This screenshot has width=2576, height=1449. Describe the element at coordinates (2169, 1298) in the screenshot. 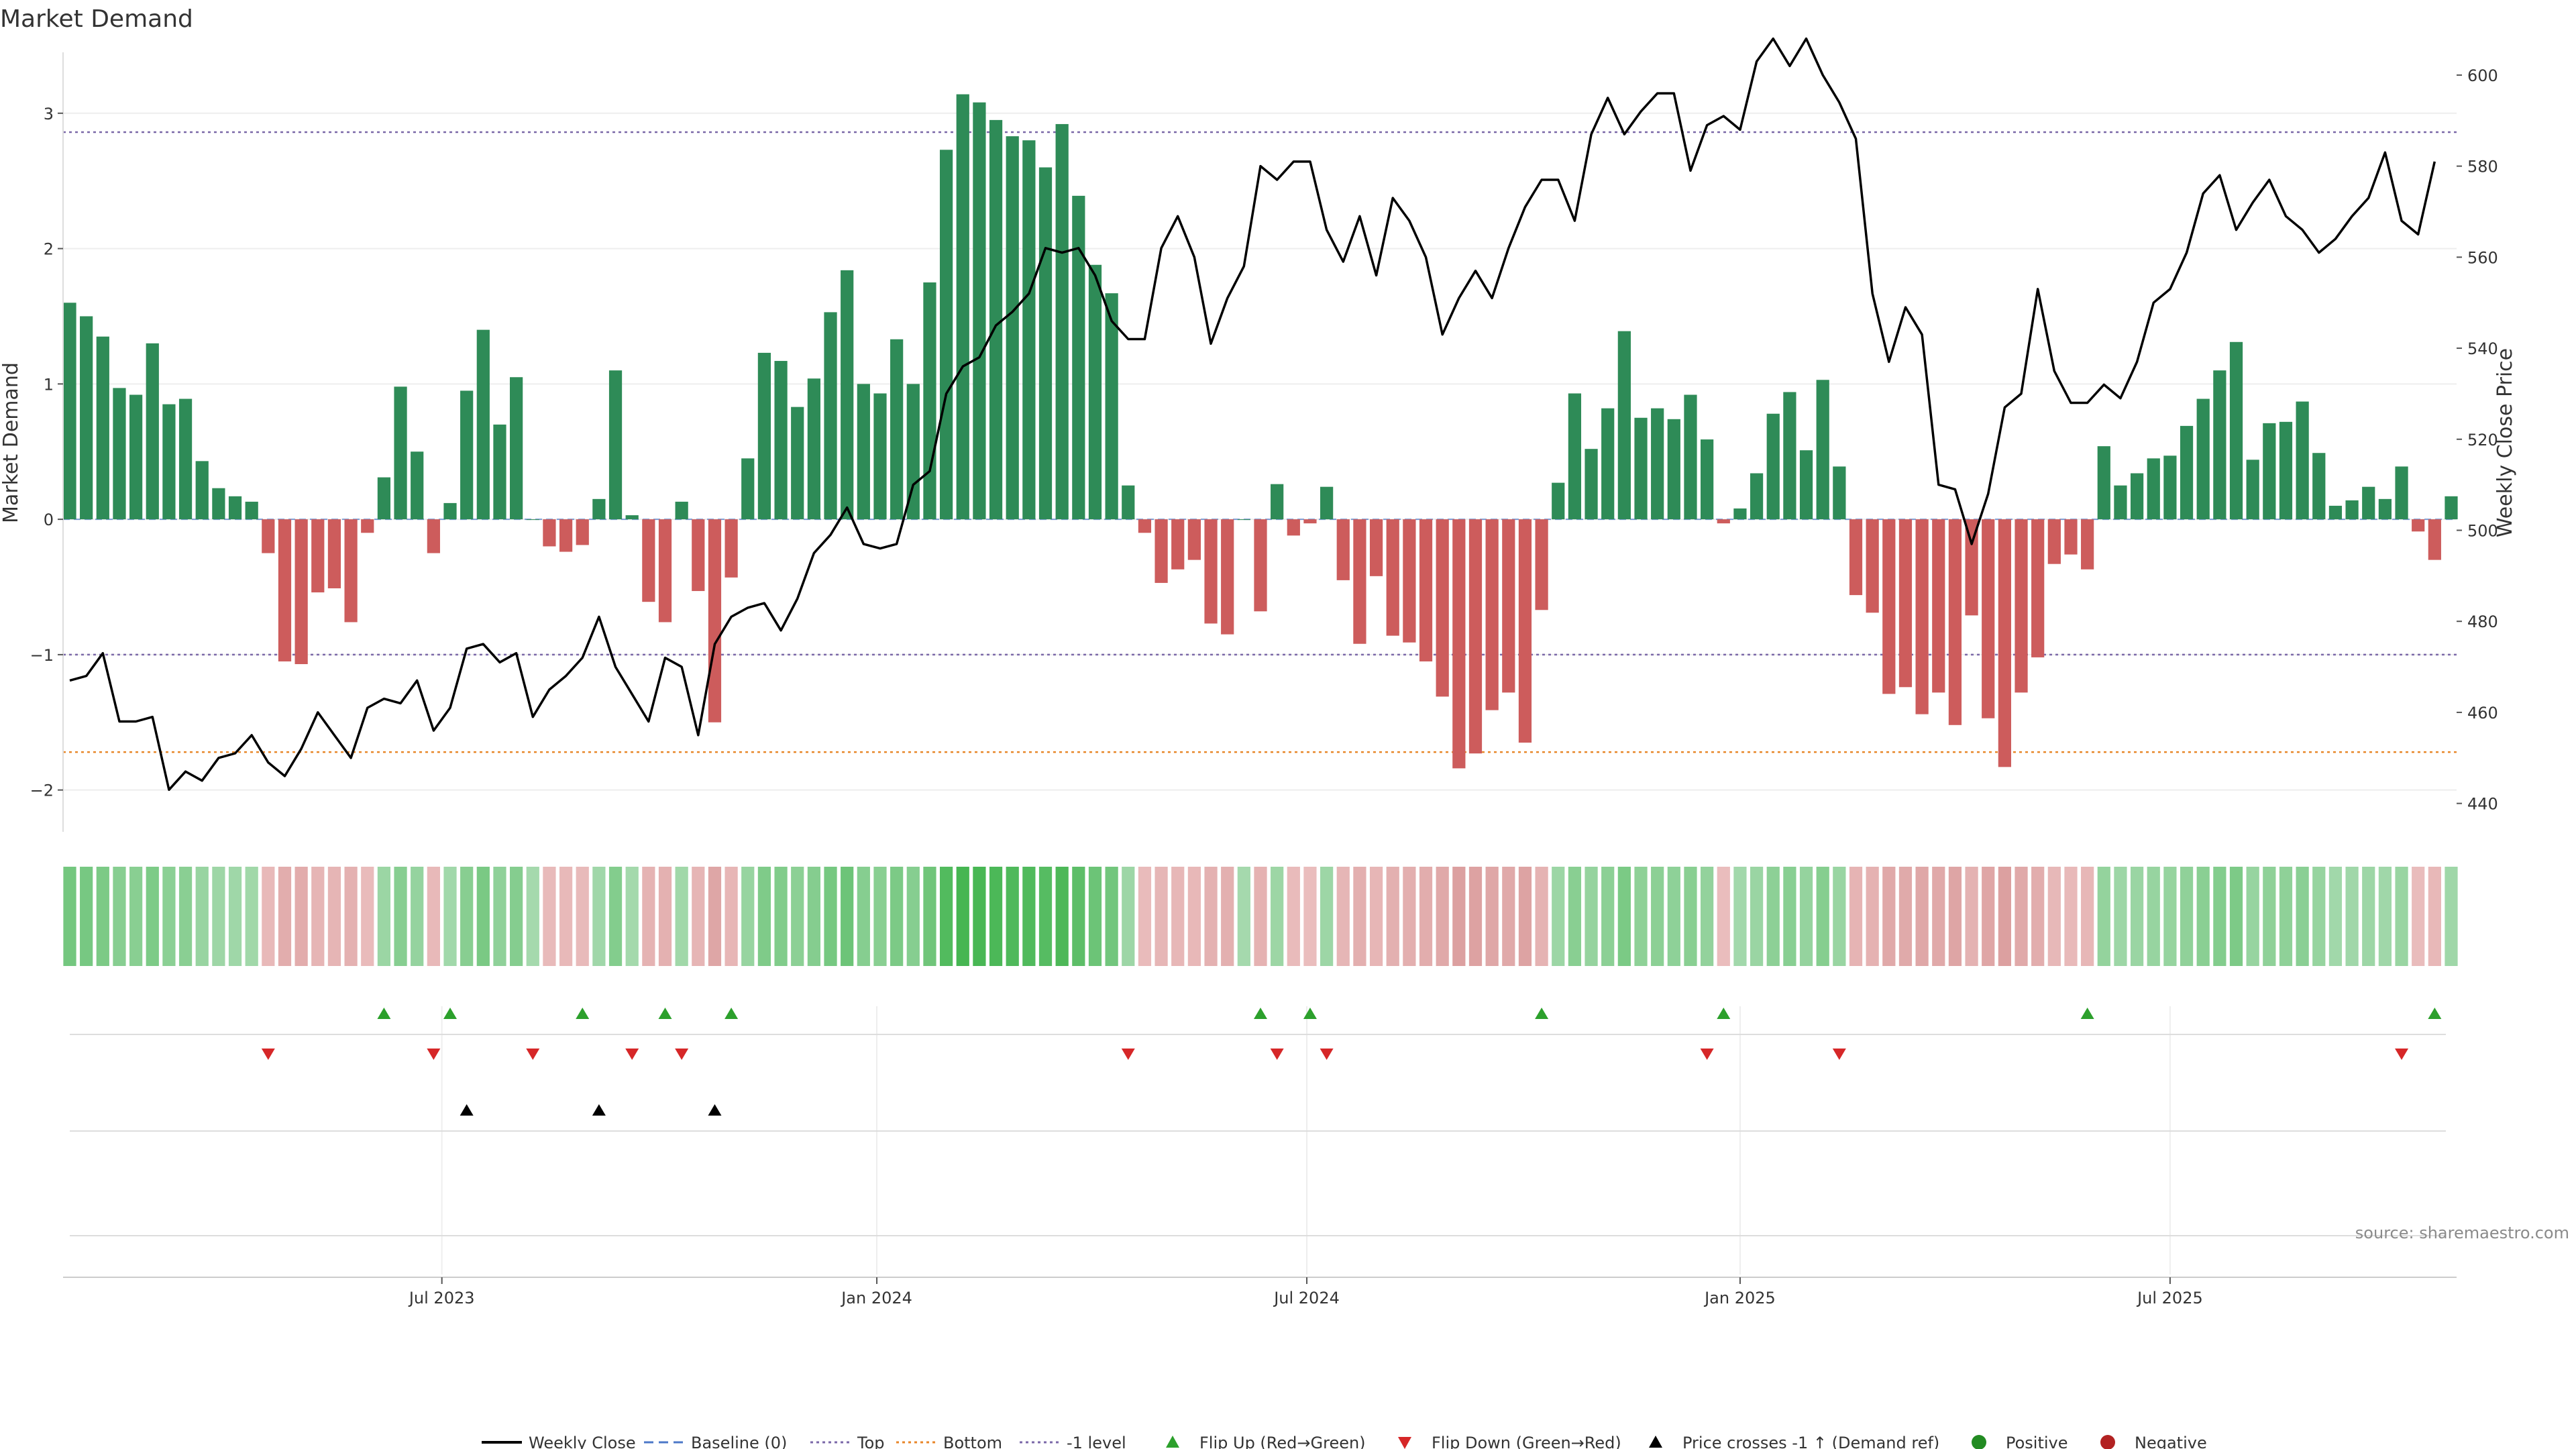

I see `x-tick-label: Jul 2025` at that location.